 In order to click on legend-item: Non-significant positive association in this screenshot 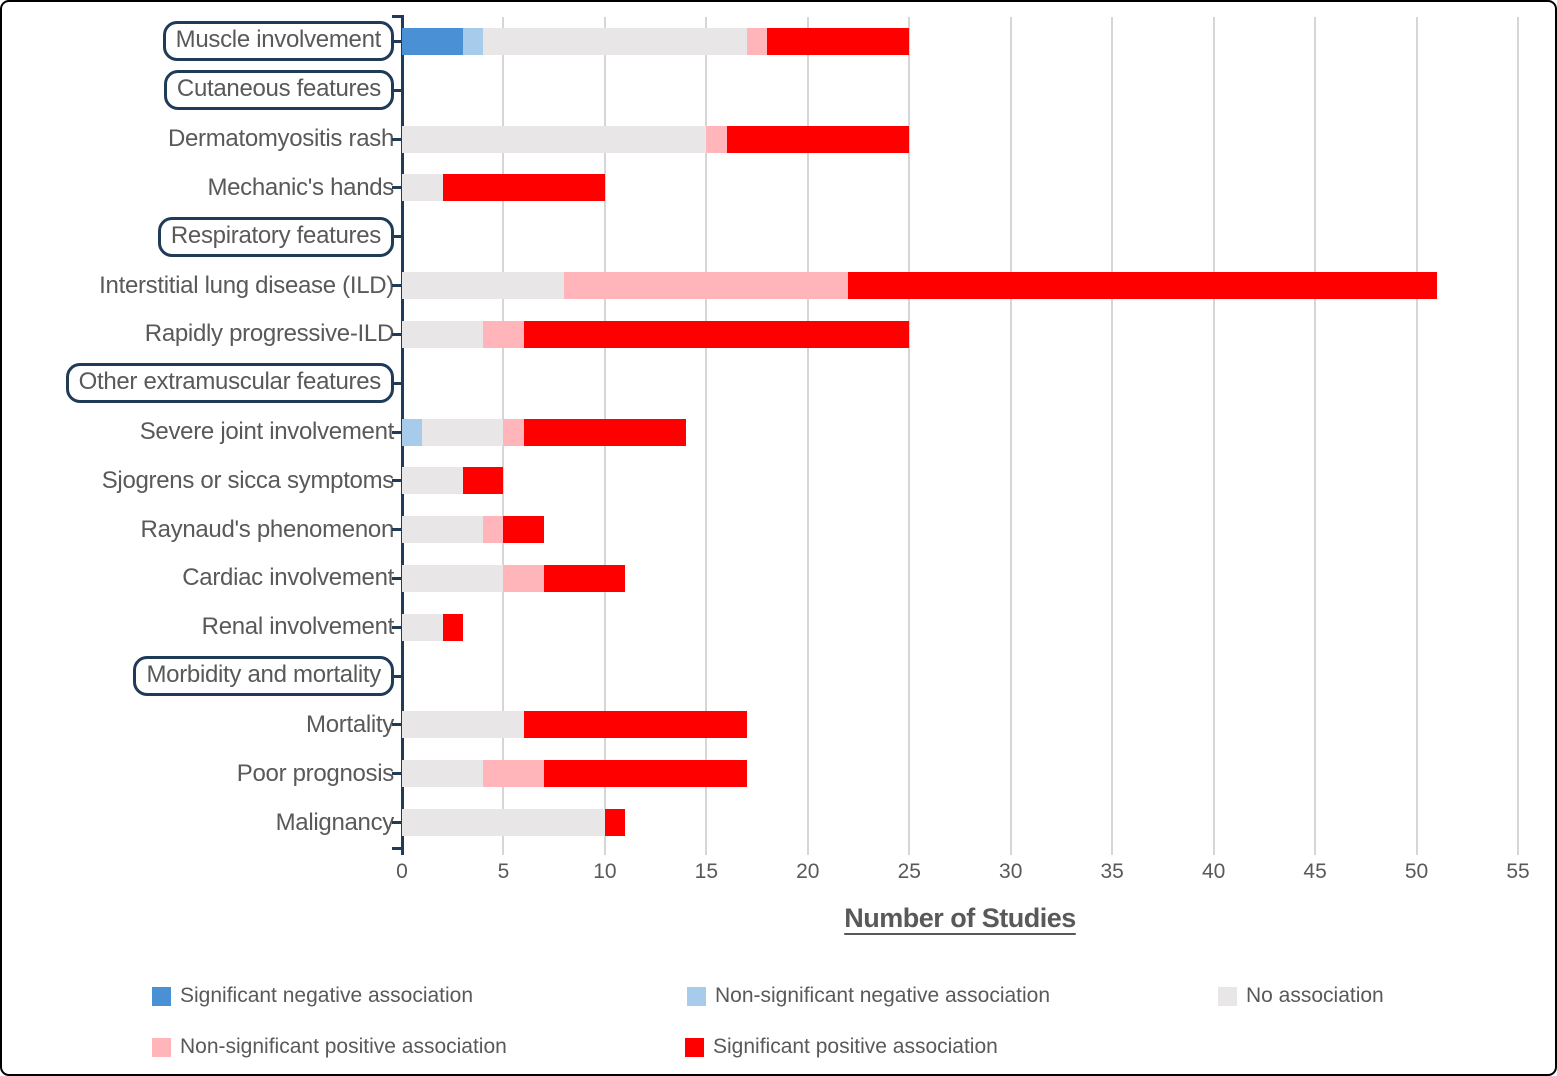, I will do `click(329, 1047)`.